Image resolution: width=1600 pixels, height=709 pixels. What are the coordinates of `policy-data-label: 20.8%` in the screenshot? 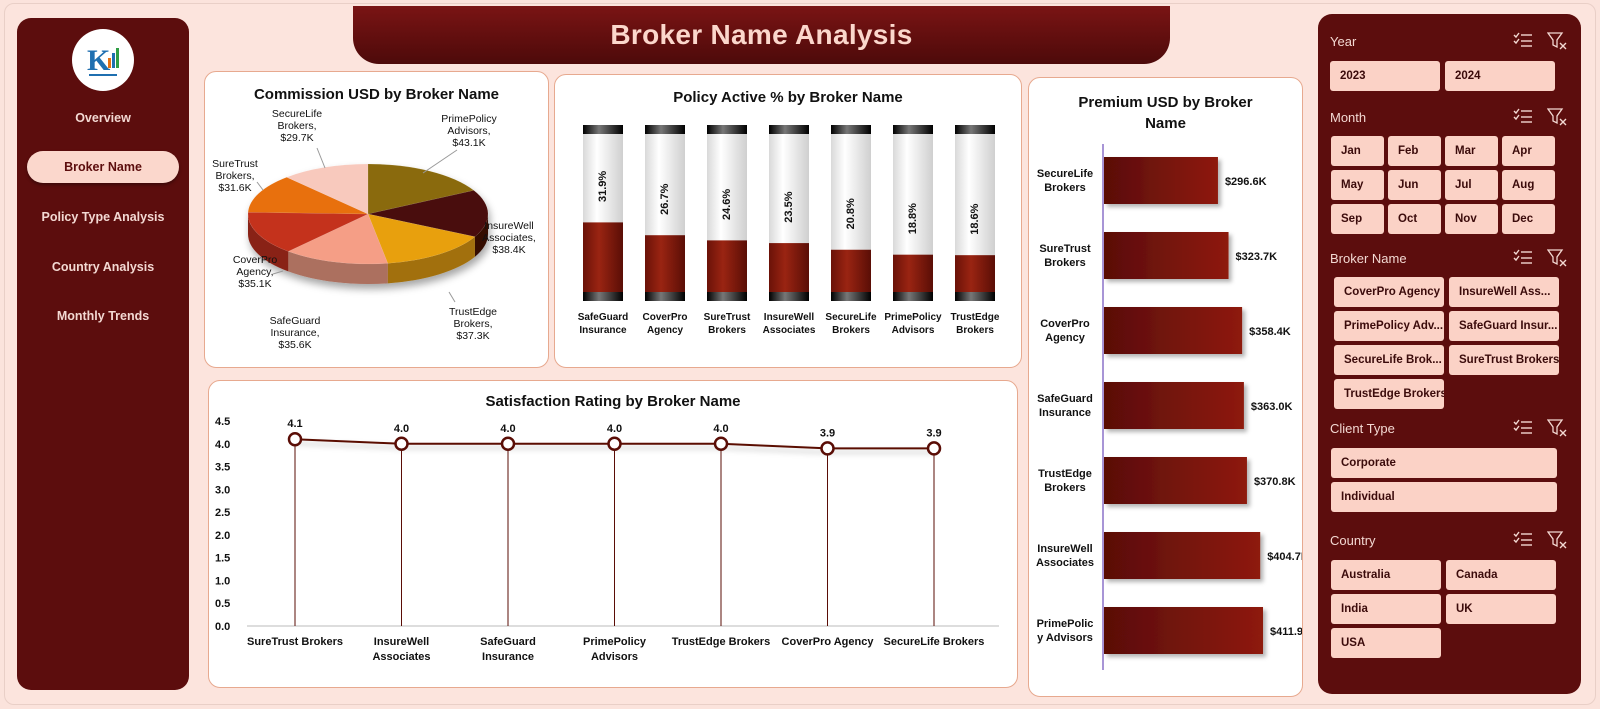 It's located at (851, 213).